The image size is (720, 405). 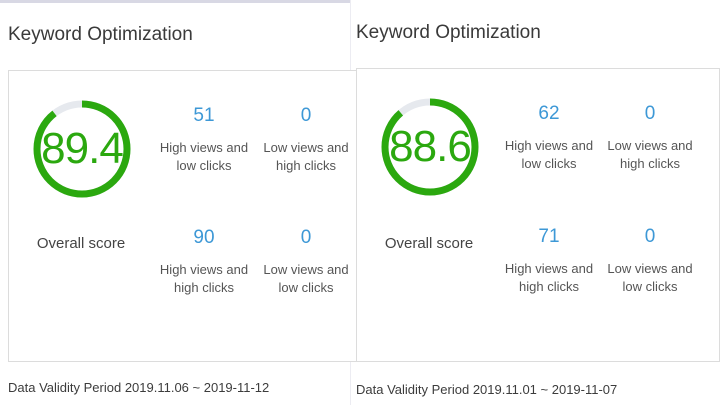 What do you see at coordinates (175, 1) in the screenshot?
I see `top-border` at bounding box center [175, 1].